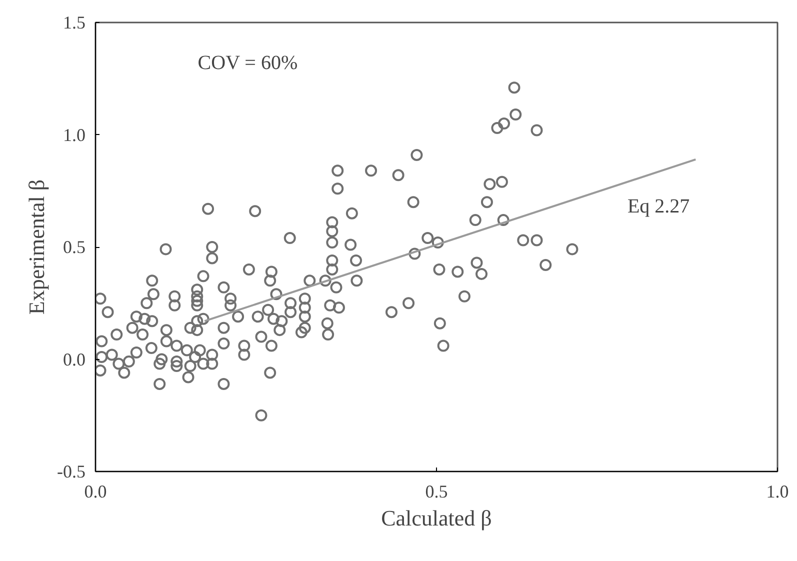 This screenshot has width=797, height=561. What do you see at coordinates (37, 247) in the screenshot?
I see `y-axis-title: Experimental β` at bounding box center [37, 247].